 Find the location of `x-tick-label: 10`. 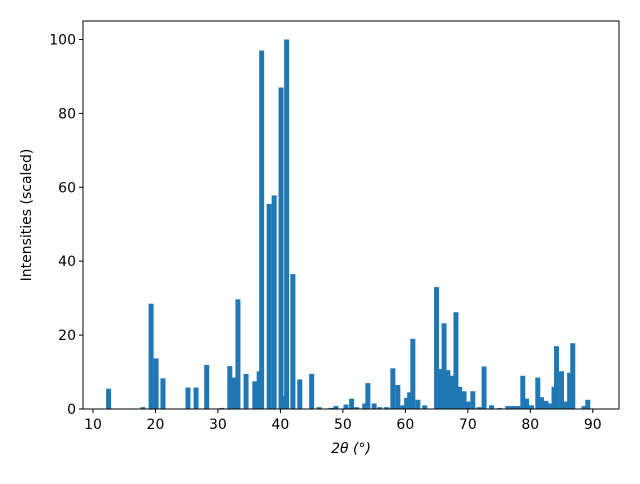

x-tick-label: 10 is located at coordinates (93, 425).